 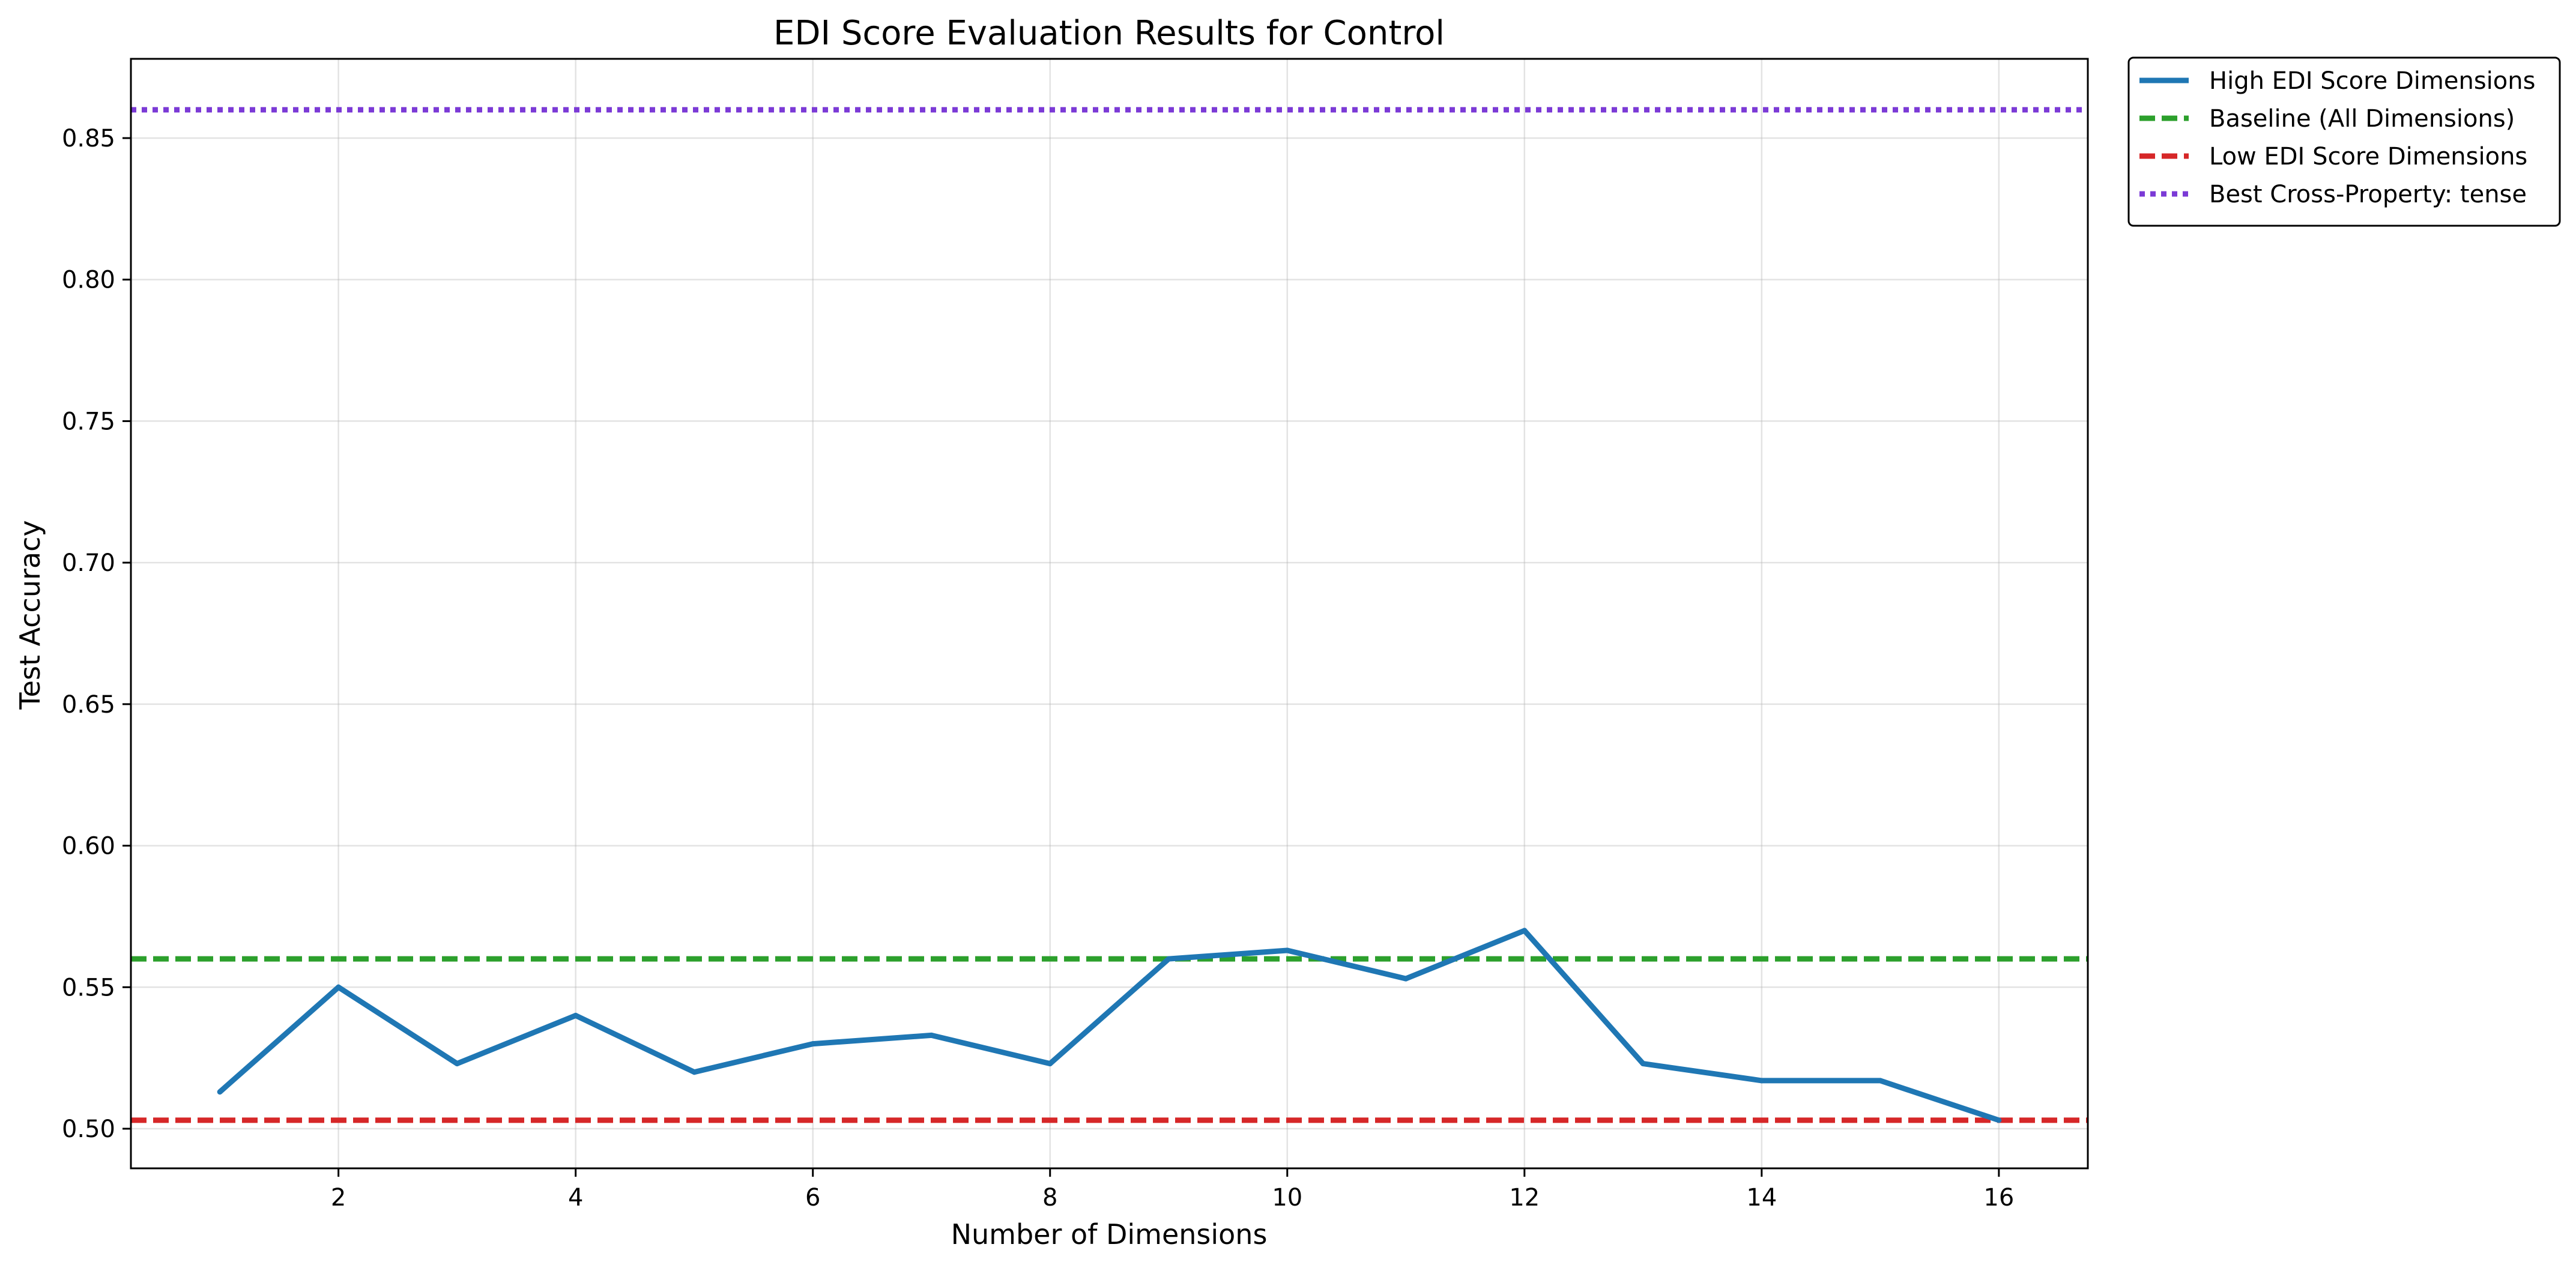 What do you see at coordinates (1998, 1198) in the screenshot?
I see `x-tick-label: 16` at bounding box center [1998, 1198].